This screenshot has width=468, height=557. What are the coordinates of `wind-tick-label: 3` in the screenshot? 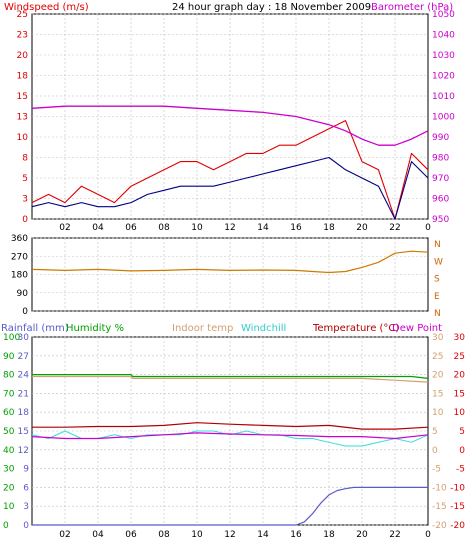 It's located at (25, 200).